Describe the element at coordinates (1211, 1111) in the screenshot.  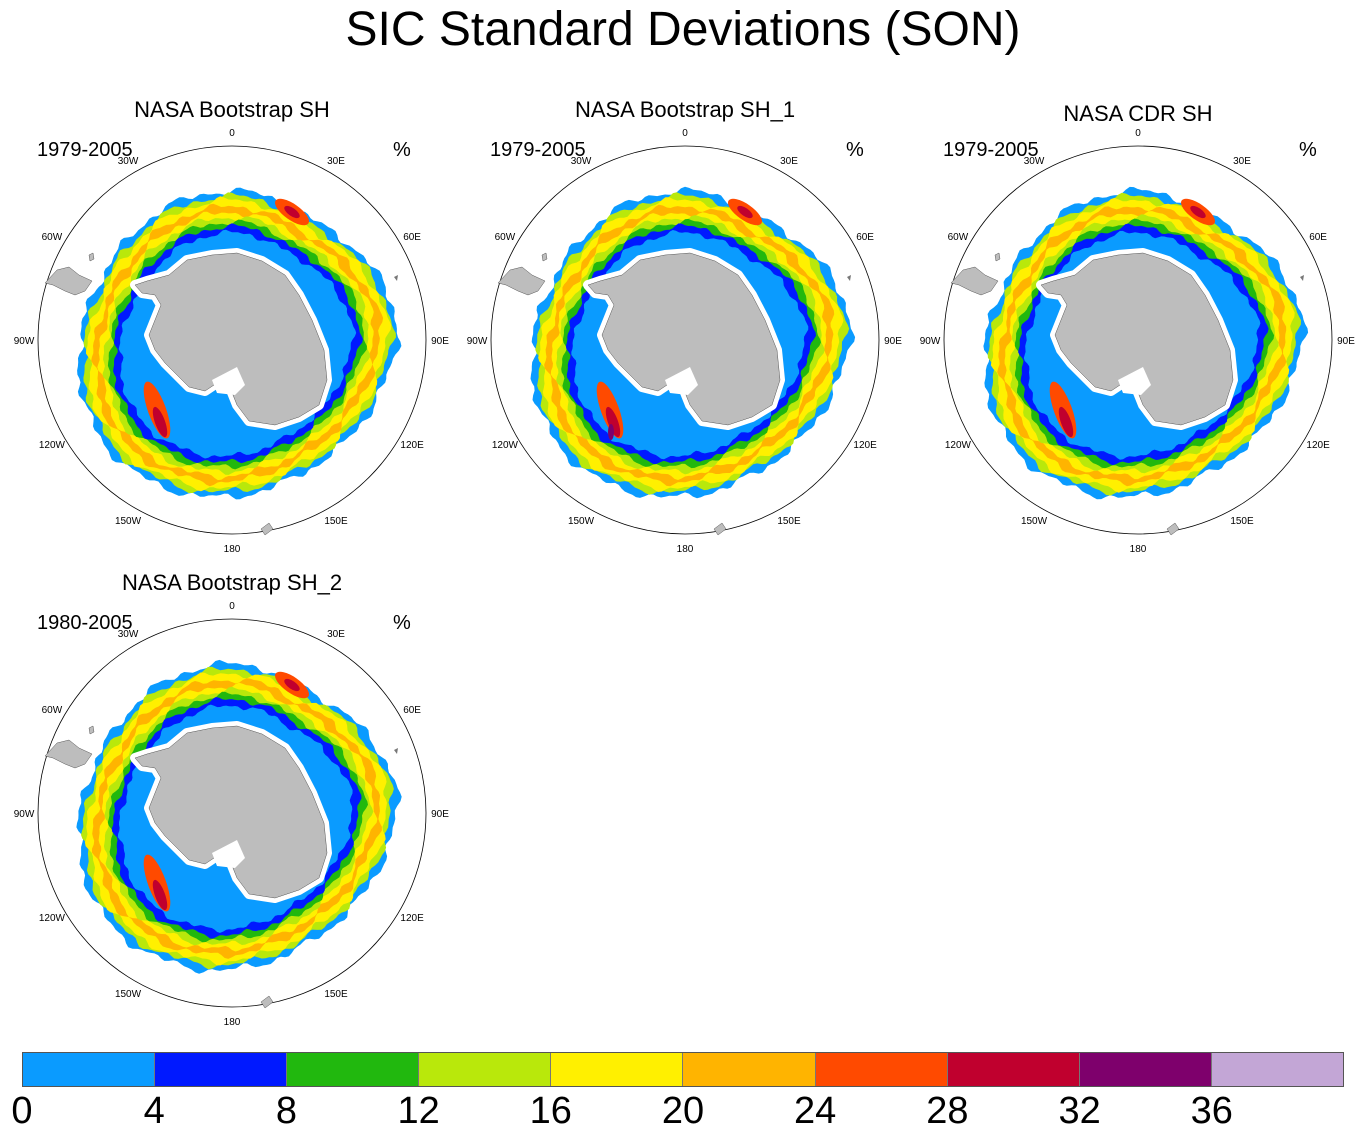
I see `colorbar-tick-label: 36` at that location.